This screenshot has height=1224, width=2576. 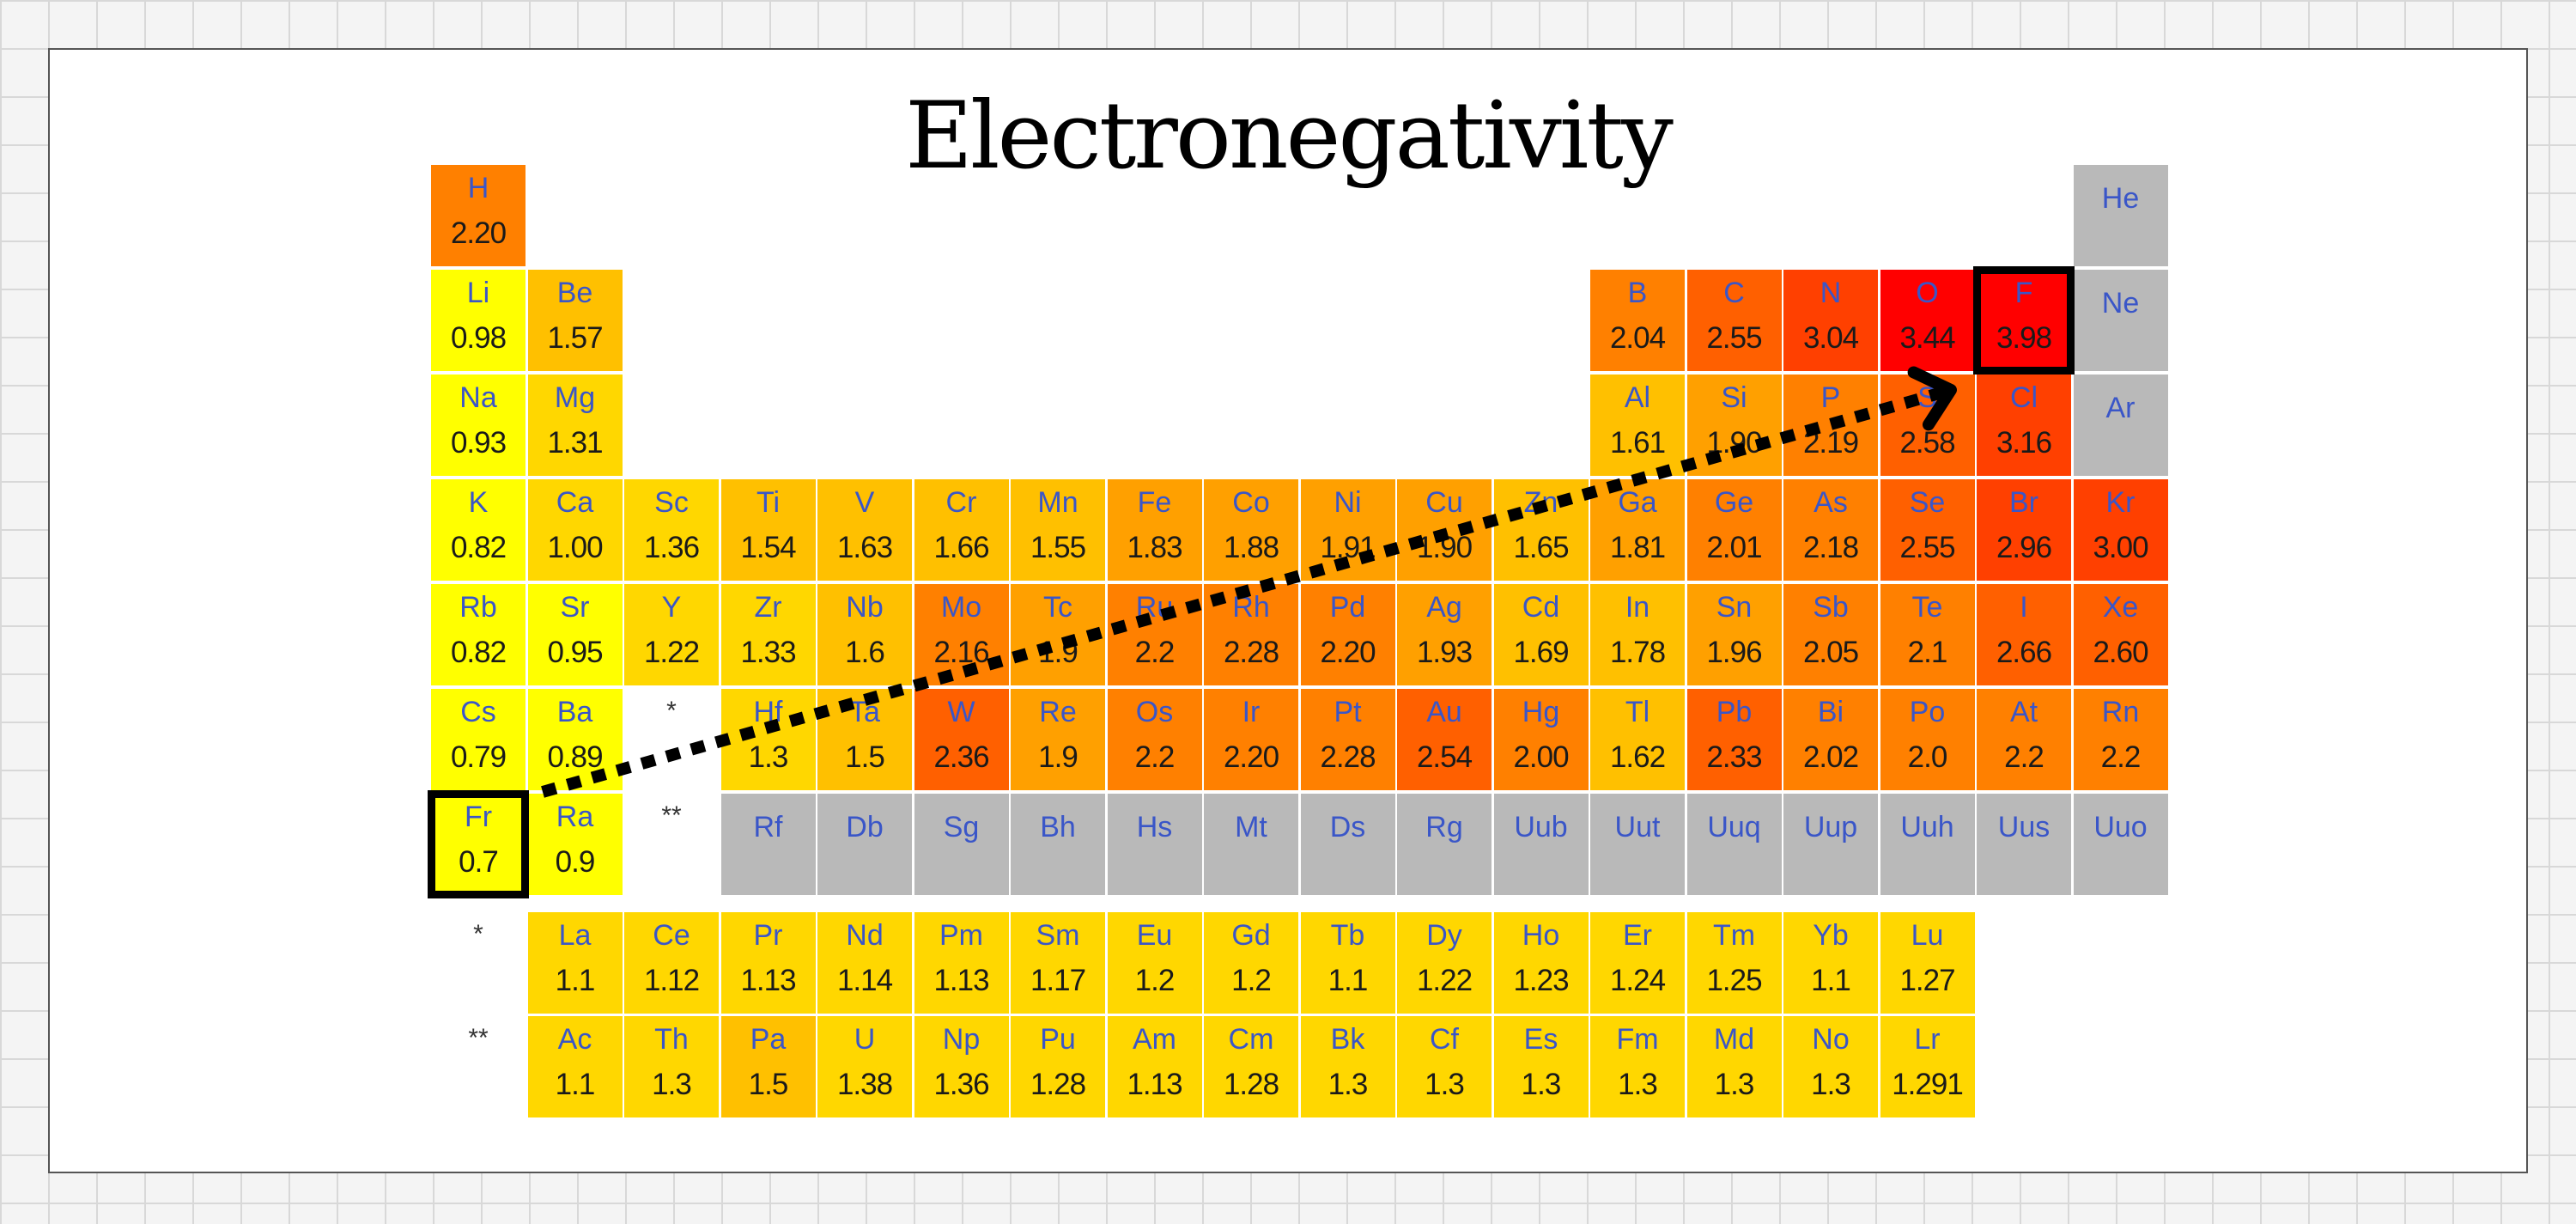 What do you see at coordinates (1444, 740) in the screenshot?
I see `element-cell-au: Au 2.54` at bounding box center [1444, 740].